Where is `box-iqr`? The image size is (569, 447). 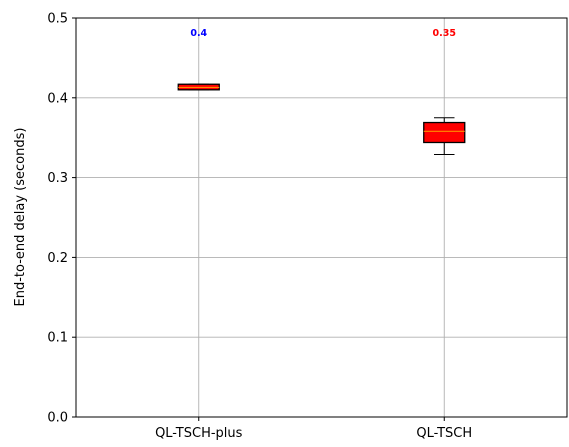
box-iqr is located at coordinates (444, 132).